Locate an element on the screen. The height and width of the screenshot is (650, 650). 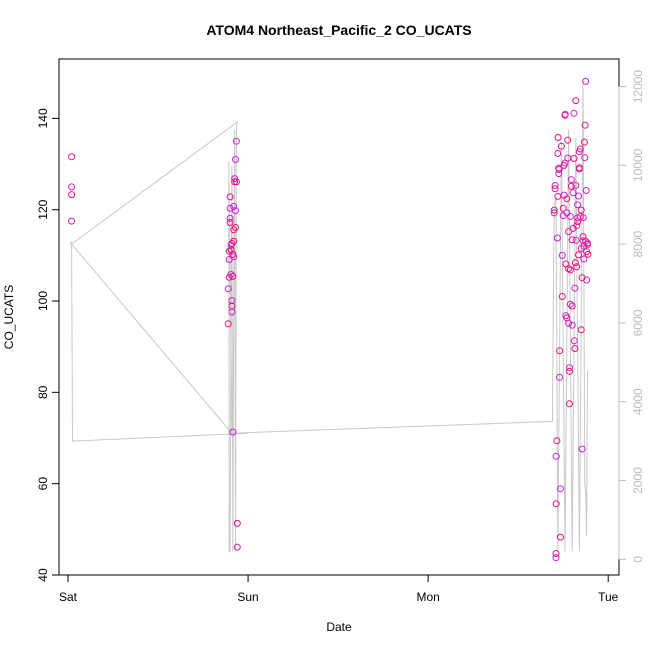
secondary-y-tick-label: 4000 is located at coordinates (638, 401).